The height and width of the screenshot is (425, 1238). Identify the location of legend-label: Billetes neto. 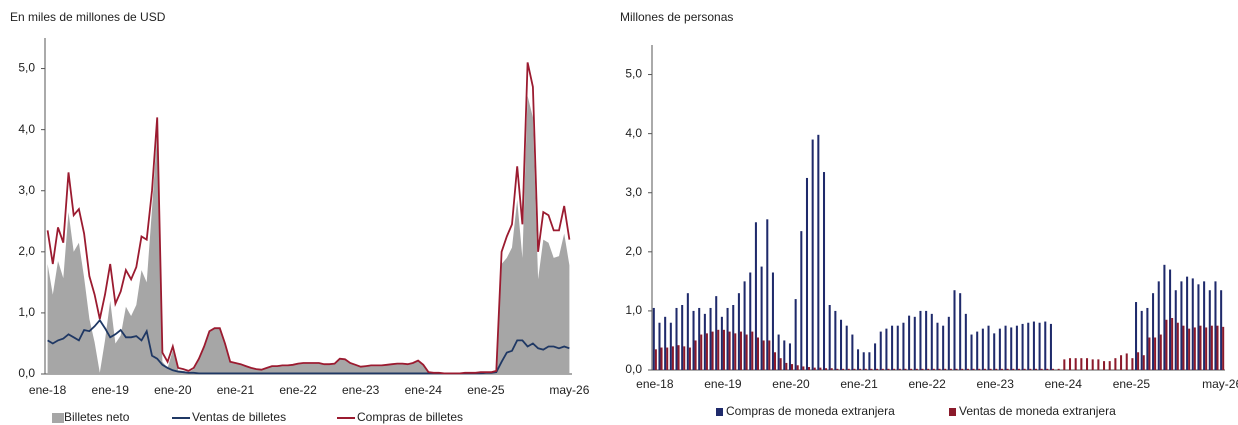
(97, 417).